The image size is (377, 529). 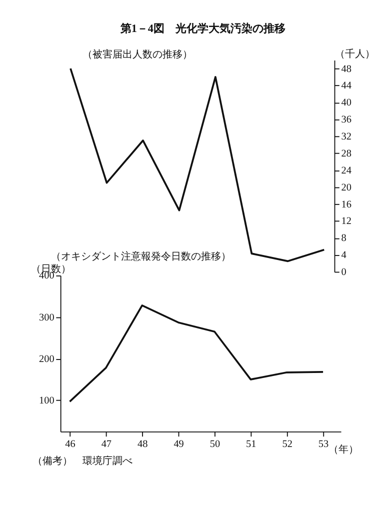 What do you see at coordinates (141, 256) in the screenshot?
I see `chart-title: （オキシダント注意報発令日数の推移）` at bounding box center [141, 256].